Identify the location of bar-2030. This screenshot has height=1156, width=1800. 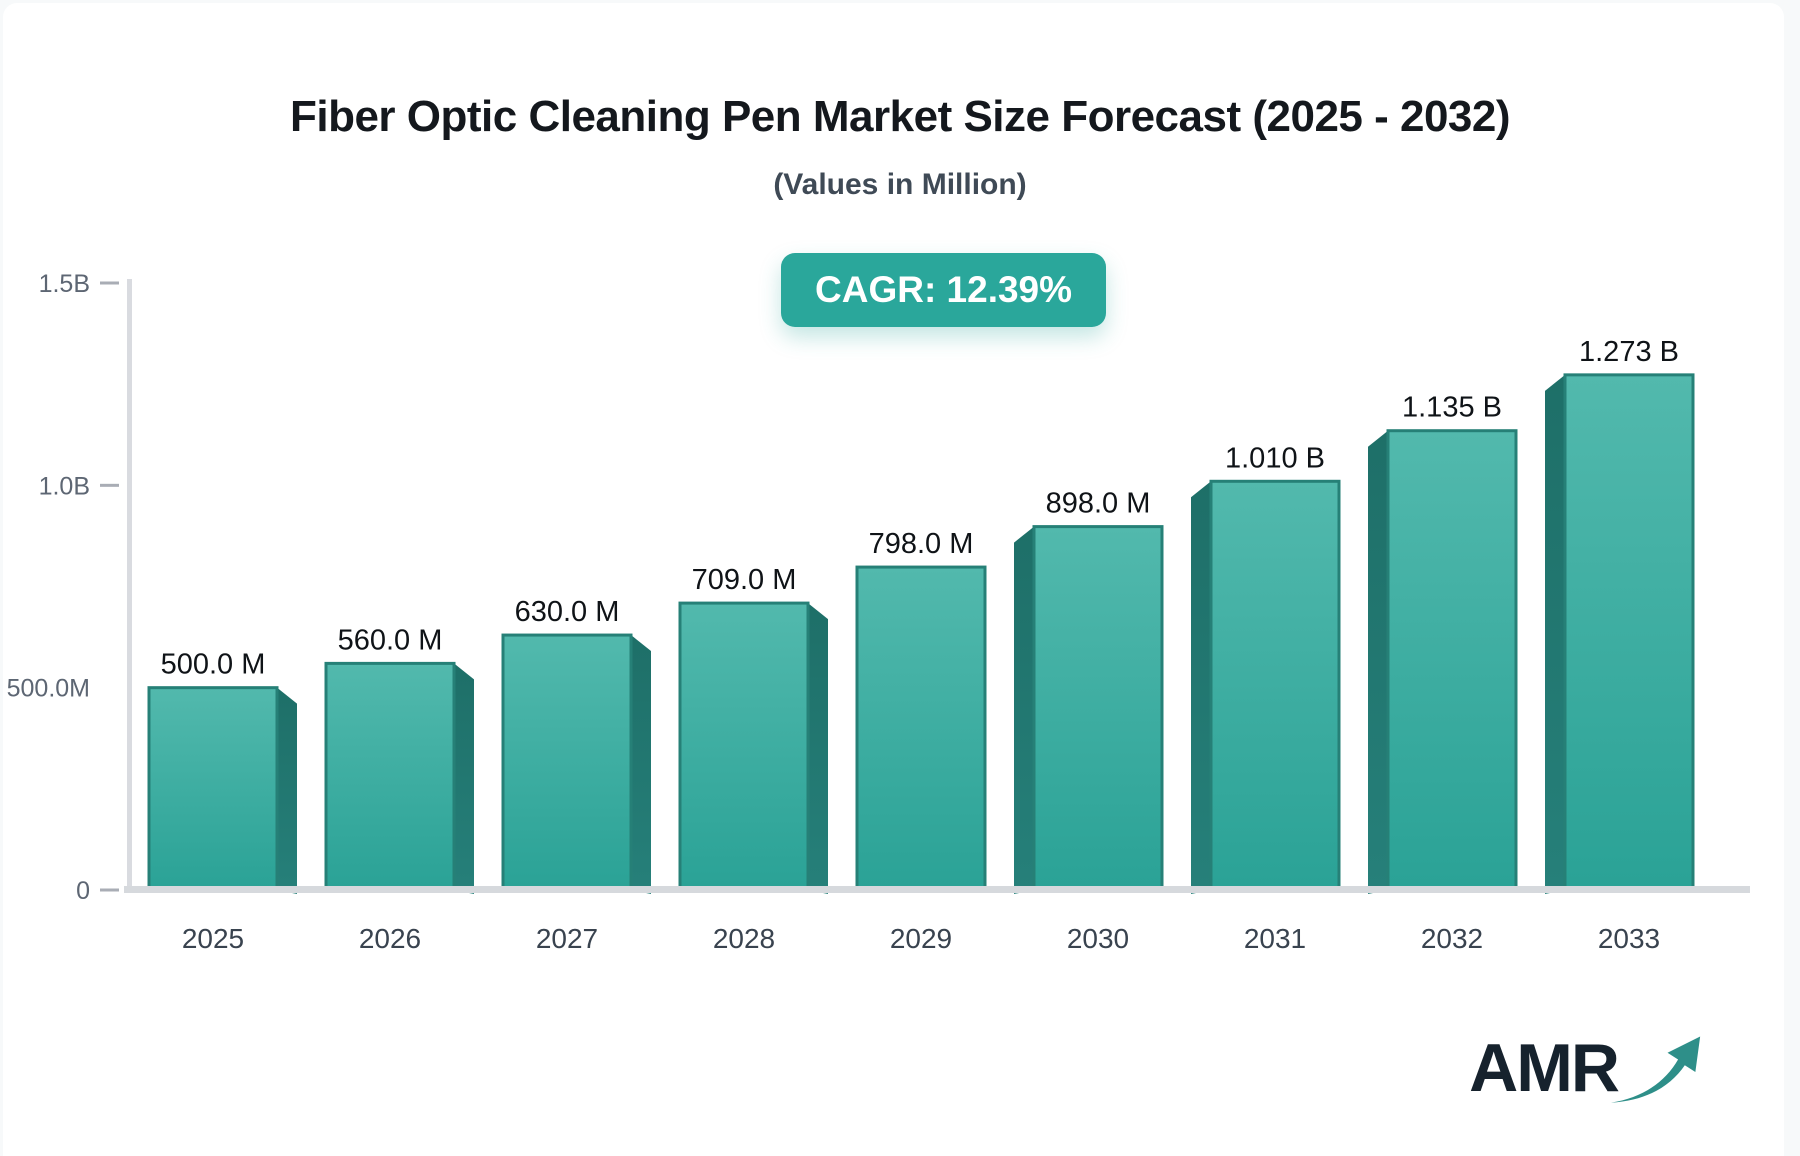
(1098, 708).